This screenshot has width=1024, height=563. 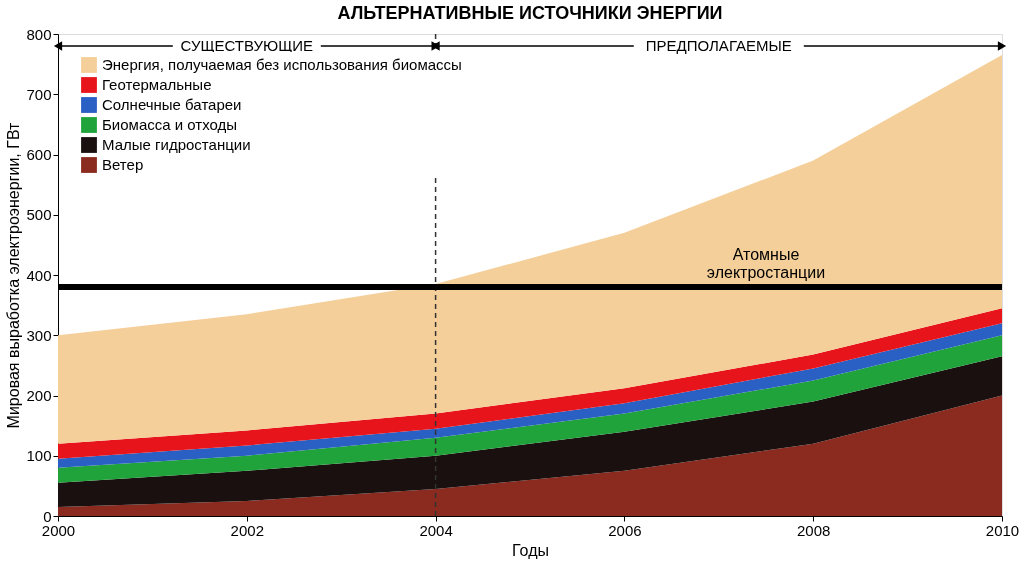 What do you see at coordinates (530, 550) in the screenshot?
I see `x-axis-title: Годы` at bounding box center [530, 550].